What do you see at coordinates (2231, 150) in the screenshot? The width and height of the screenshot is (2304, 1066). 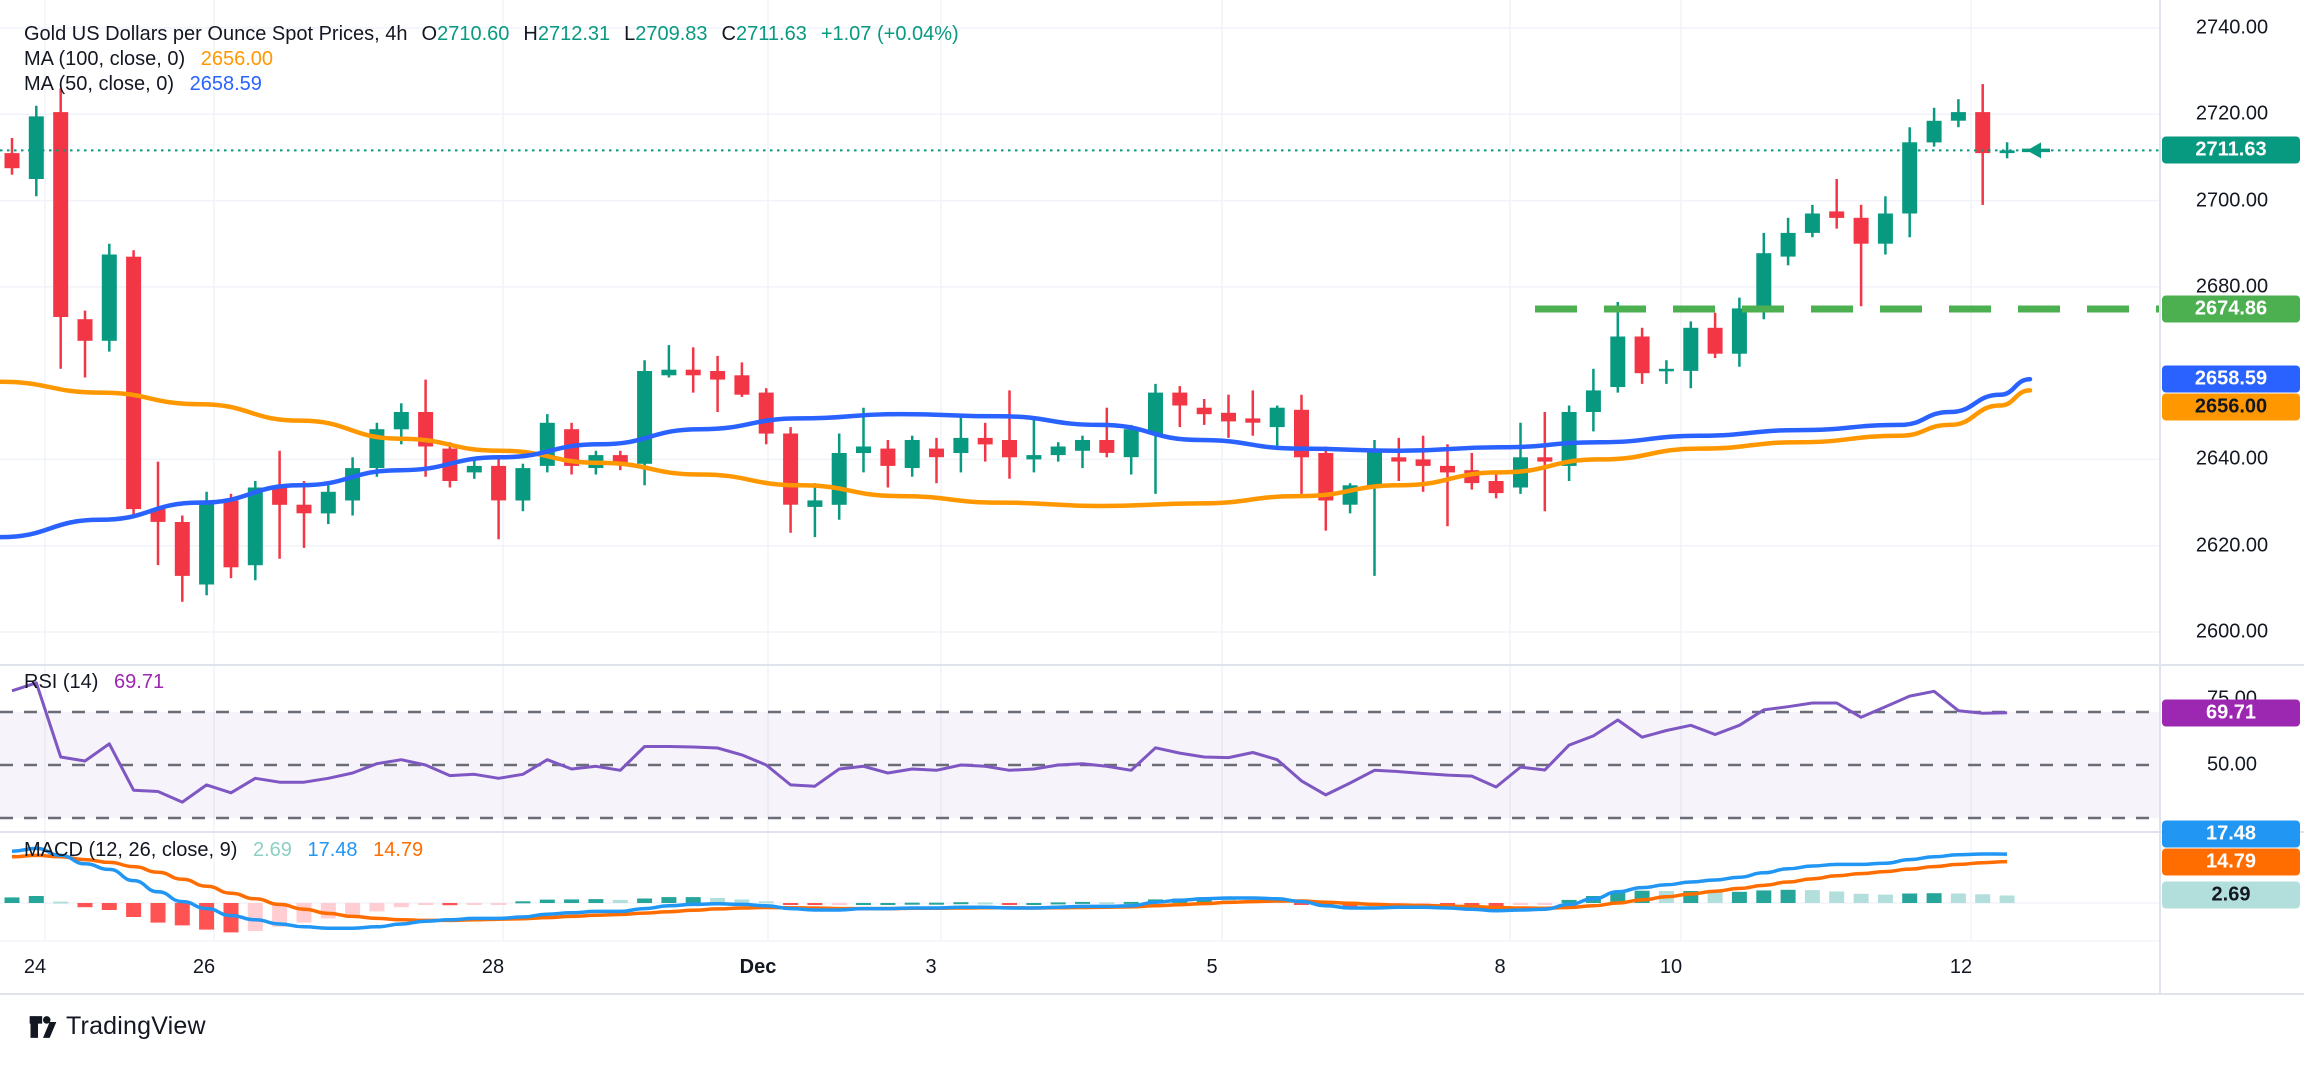 I see `price-badge-current: 2711.63` at bounding box center [2231, 150].